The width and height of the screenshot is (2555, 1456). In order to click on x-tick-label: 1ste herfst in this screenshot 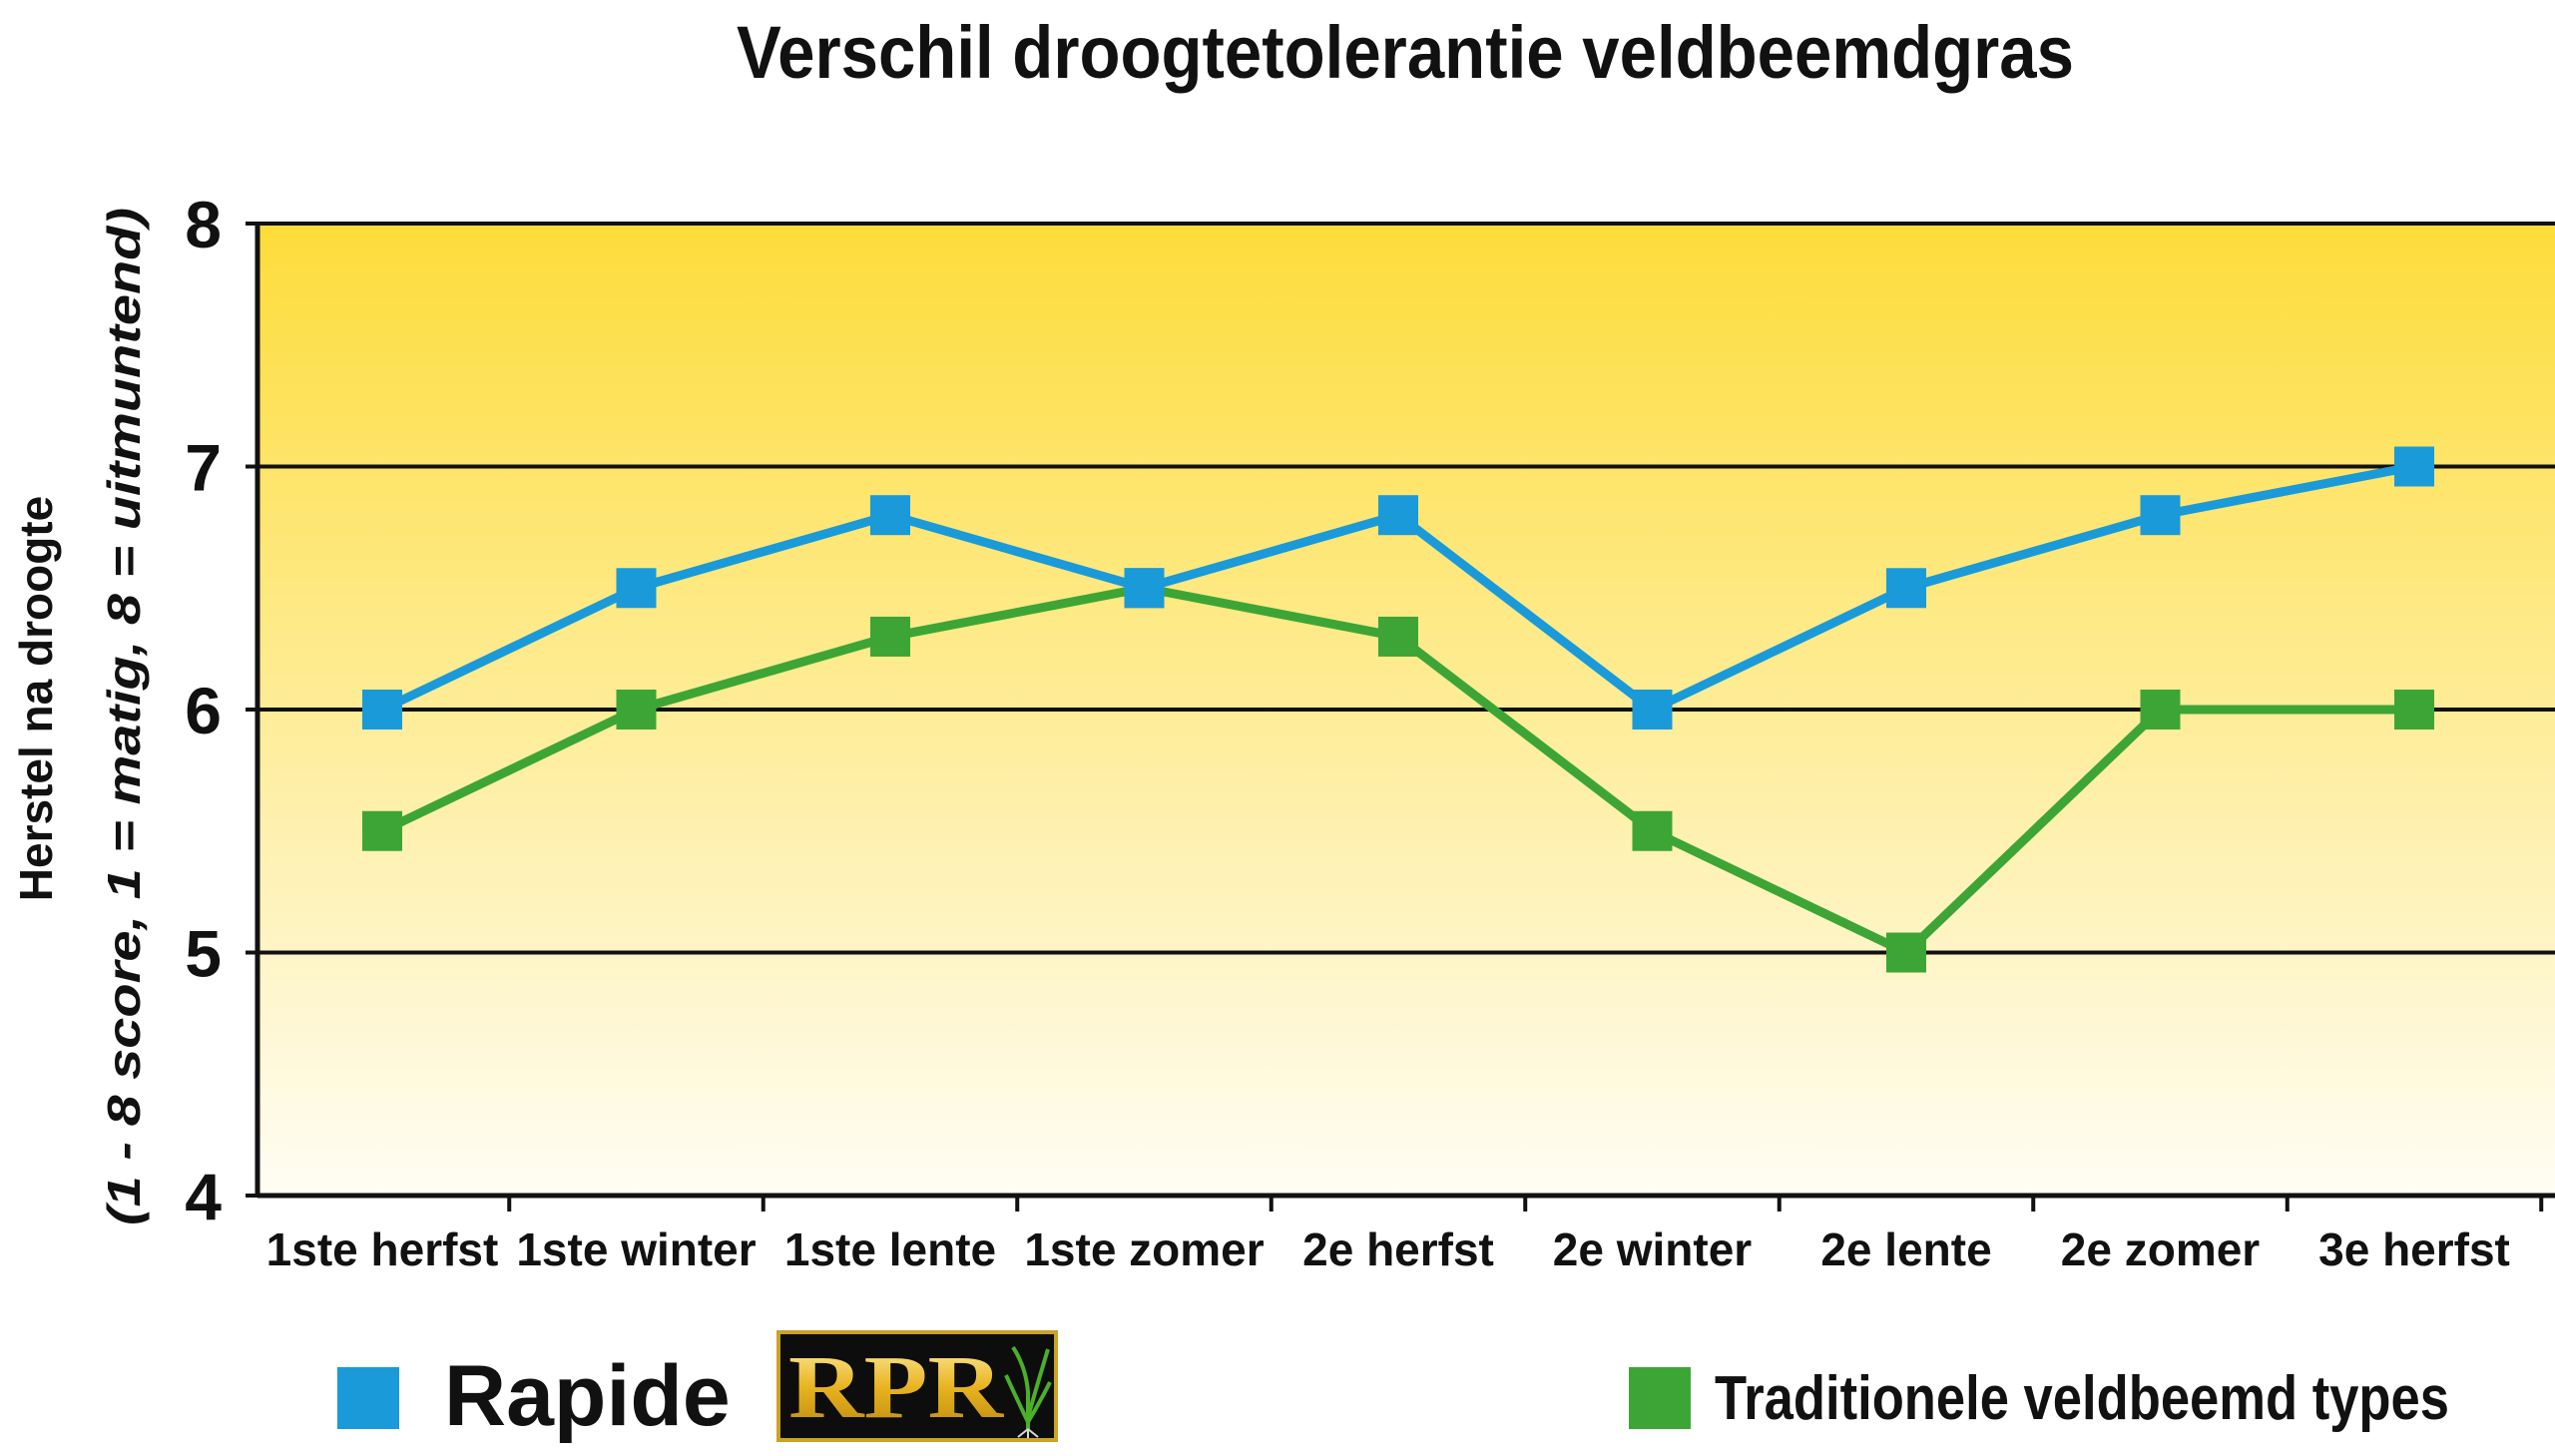, I will do `click(382, 1249)`.